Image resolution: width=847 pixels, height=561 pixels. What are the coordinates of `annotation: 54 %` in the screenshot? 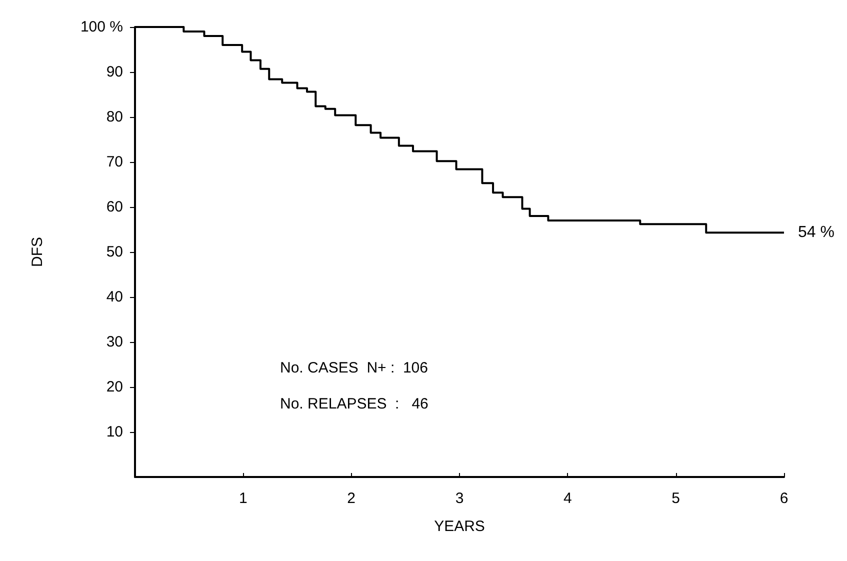 It's located at (816, 233).